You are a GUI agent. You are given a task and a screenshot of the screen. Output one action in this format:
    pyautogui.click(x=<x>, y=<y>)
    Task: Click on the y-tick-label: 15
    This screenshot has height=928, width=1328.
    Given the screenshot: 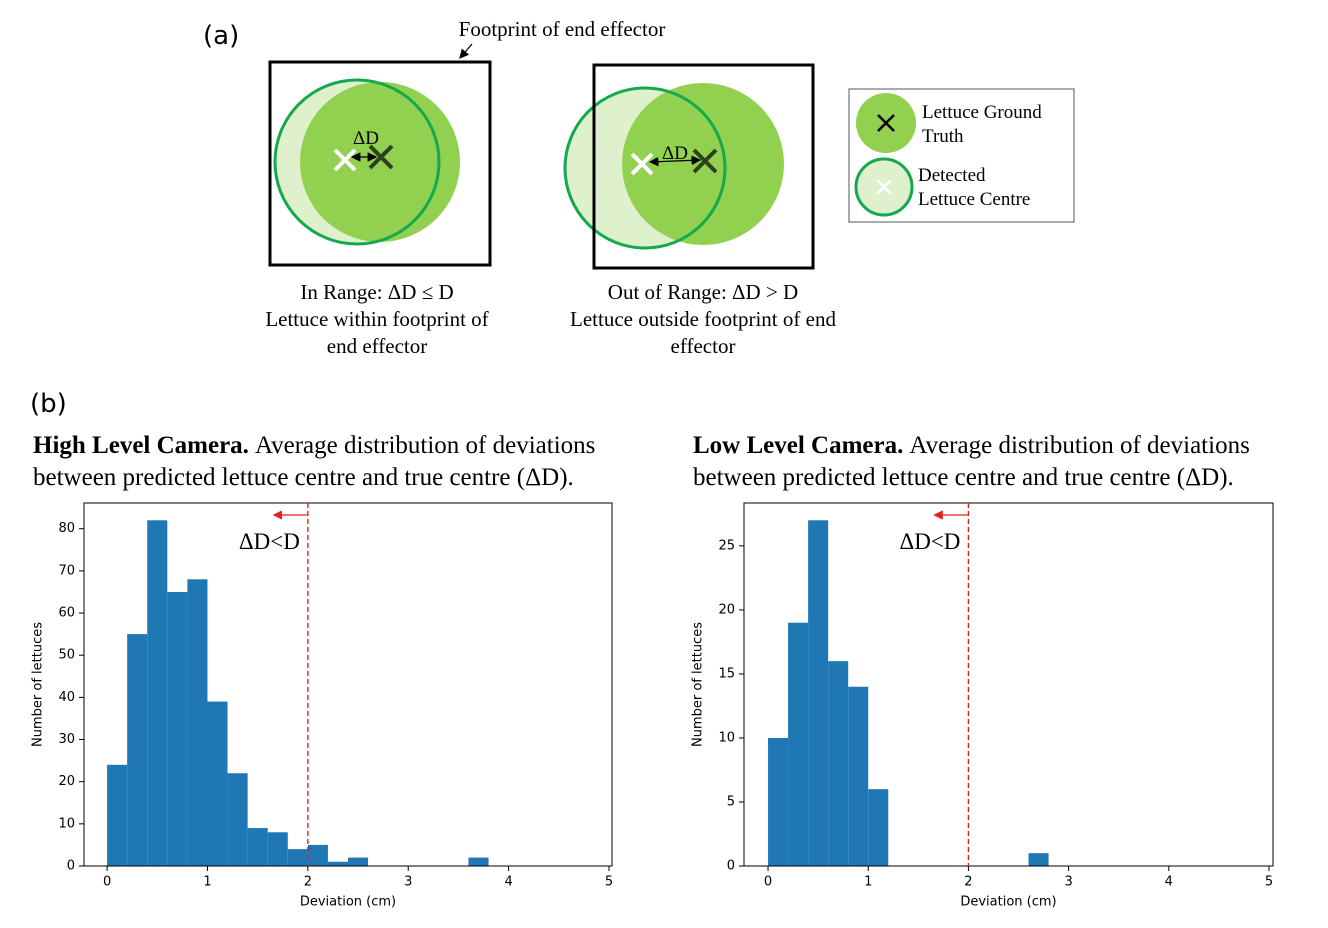 What is the action you would take?
    pyautogui.click(x=726, y=673)
    